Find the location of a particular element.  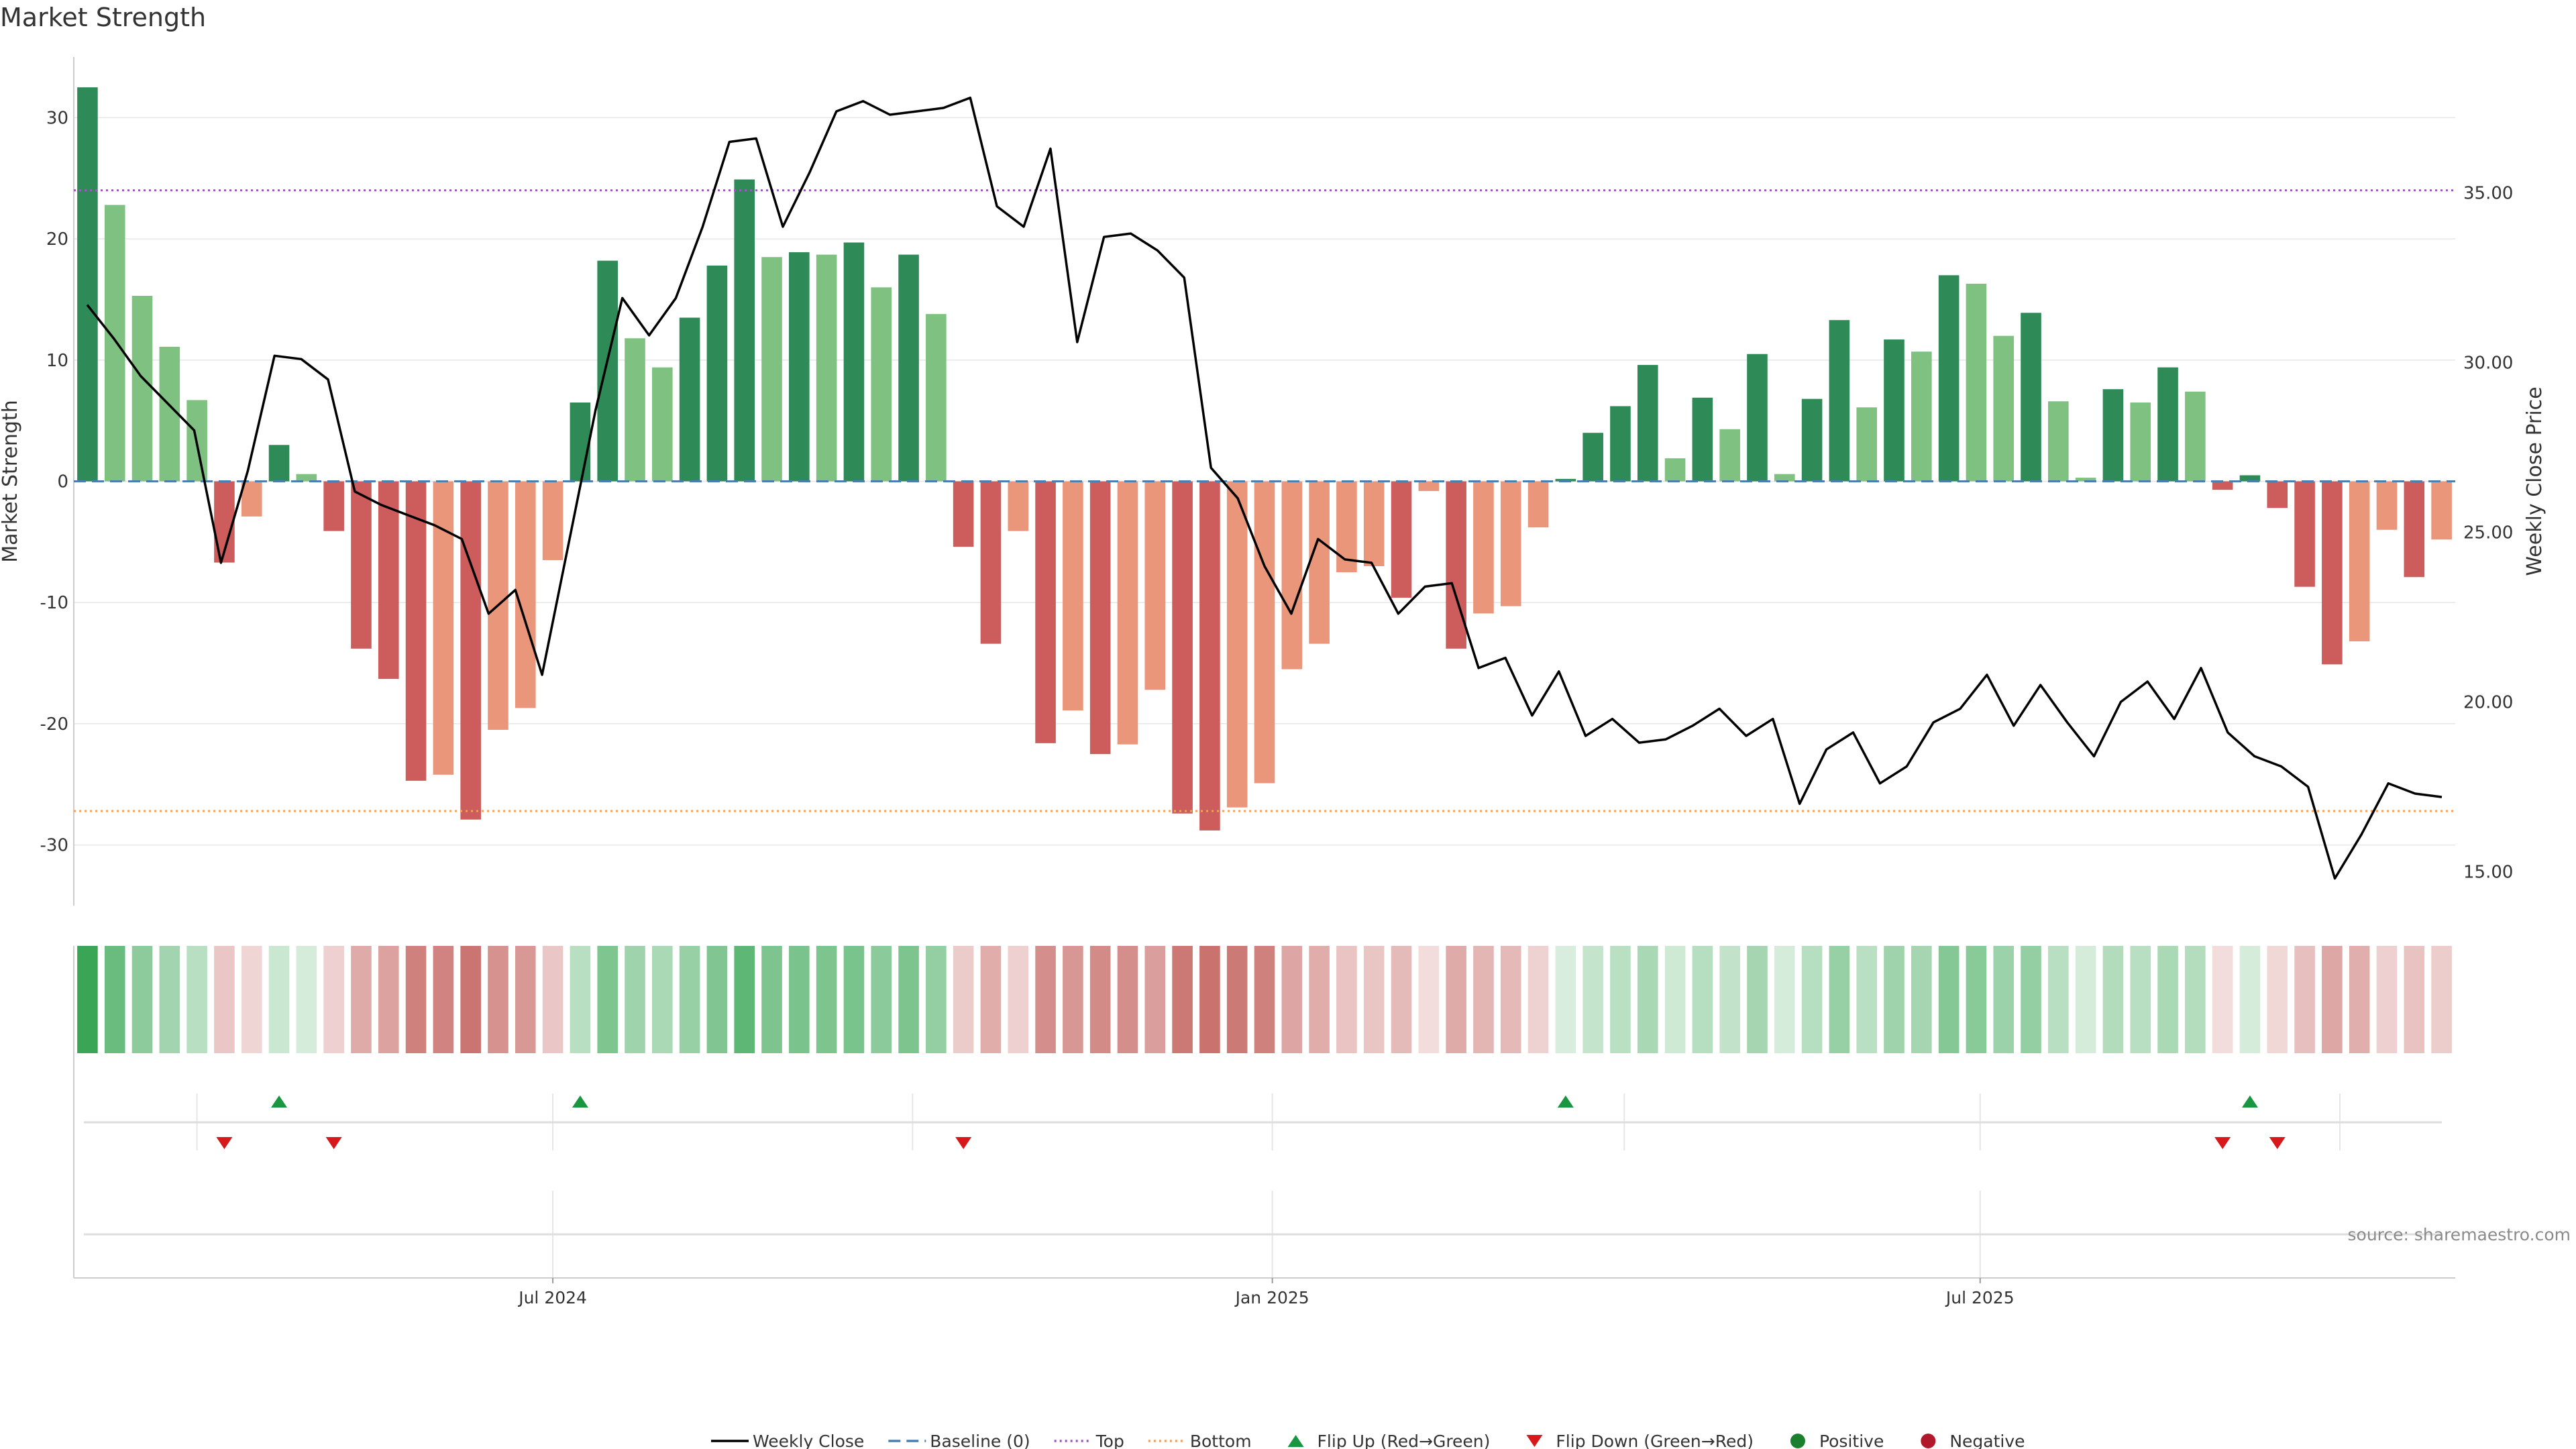

y-tick-label-left: 0 is located at coordinates (62, 482).